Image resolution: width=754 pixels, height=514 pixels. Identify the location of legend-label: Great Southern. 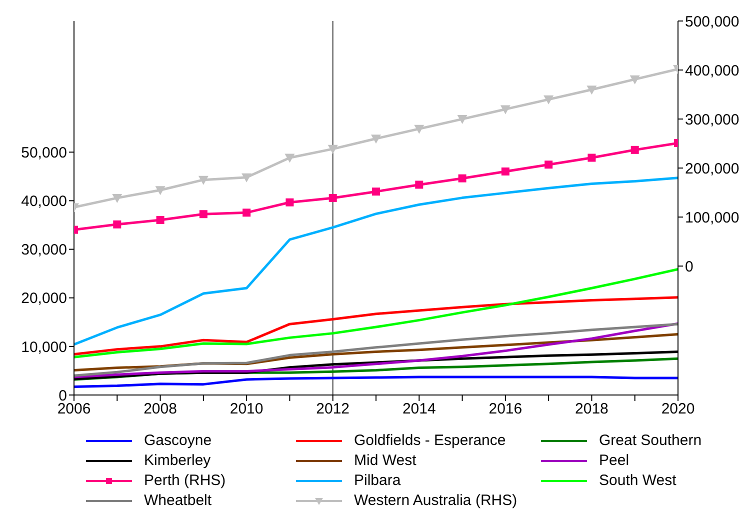
(650, 440).